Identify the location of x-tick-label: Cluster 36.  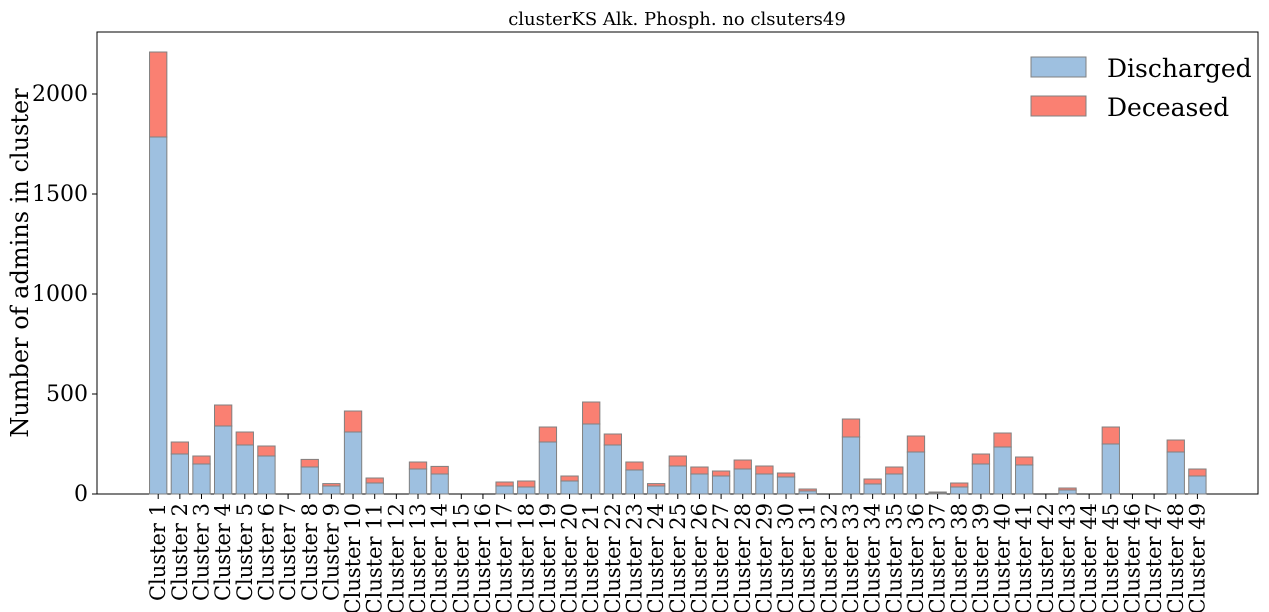
(916, 557).